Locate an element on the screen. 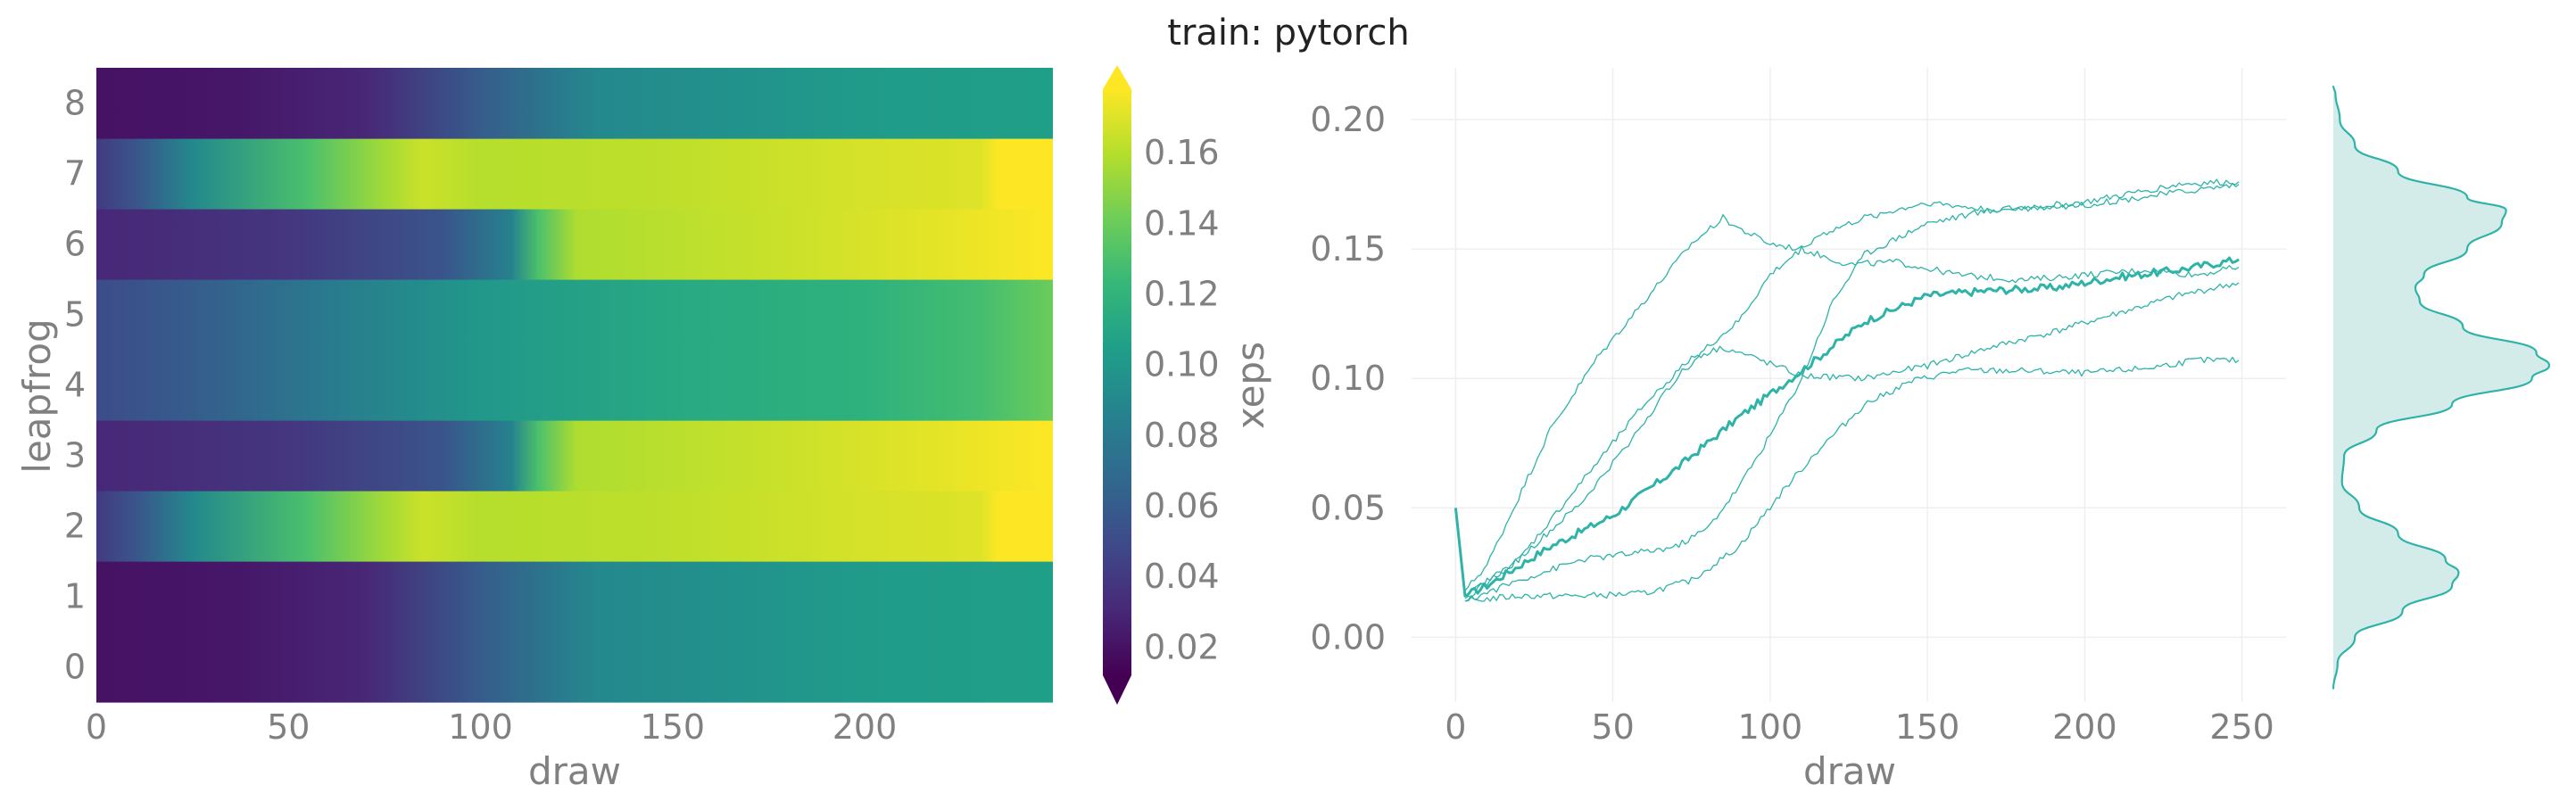 The width and height of the screenshot is (2576, 810). heatmap-y-axis-label: leapfrog is located at coordinates (37, 395).